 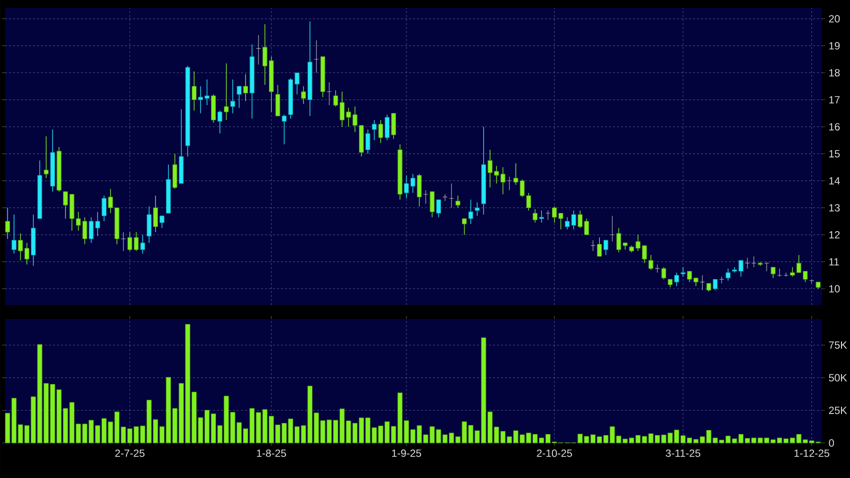 What do you see at coordinates (834, 18) in the screenshot?
I see `y-tick-label: 20` at bounding box center [834, 18].